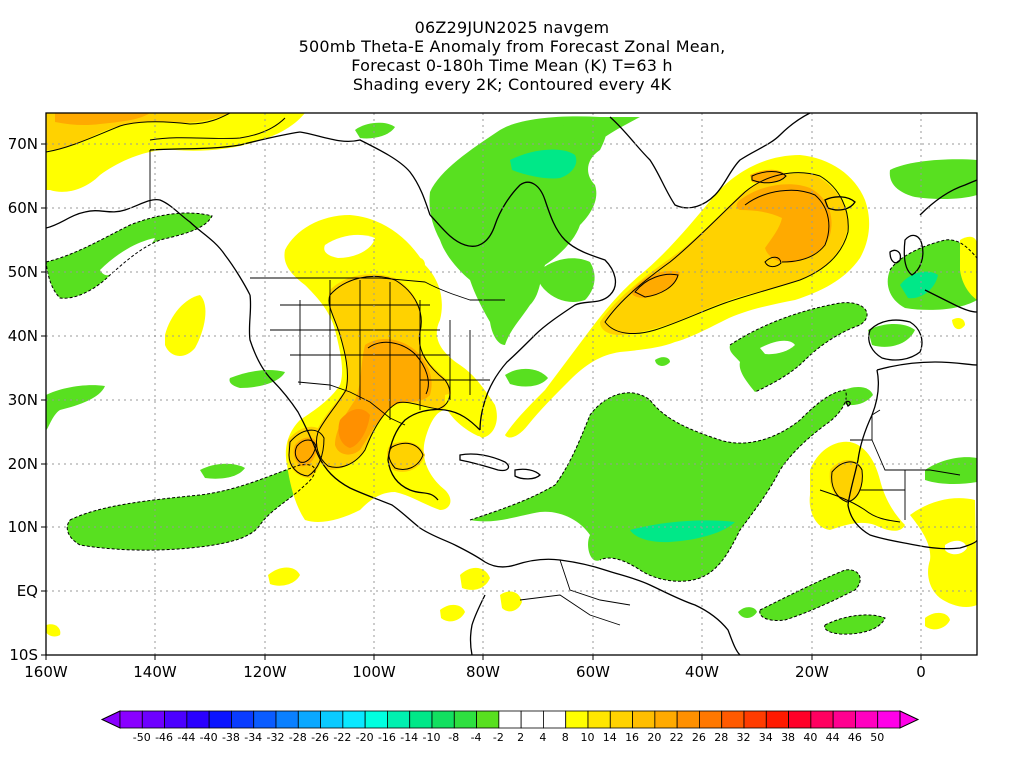 This screenshot has width=1024, height=768. Describe the element at coordinates (810, 737) in the screenshot. I see `colorbar-label: 40` at that location.